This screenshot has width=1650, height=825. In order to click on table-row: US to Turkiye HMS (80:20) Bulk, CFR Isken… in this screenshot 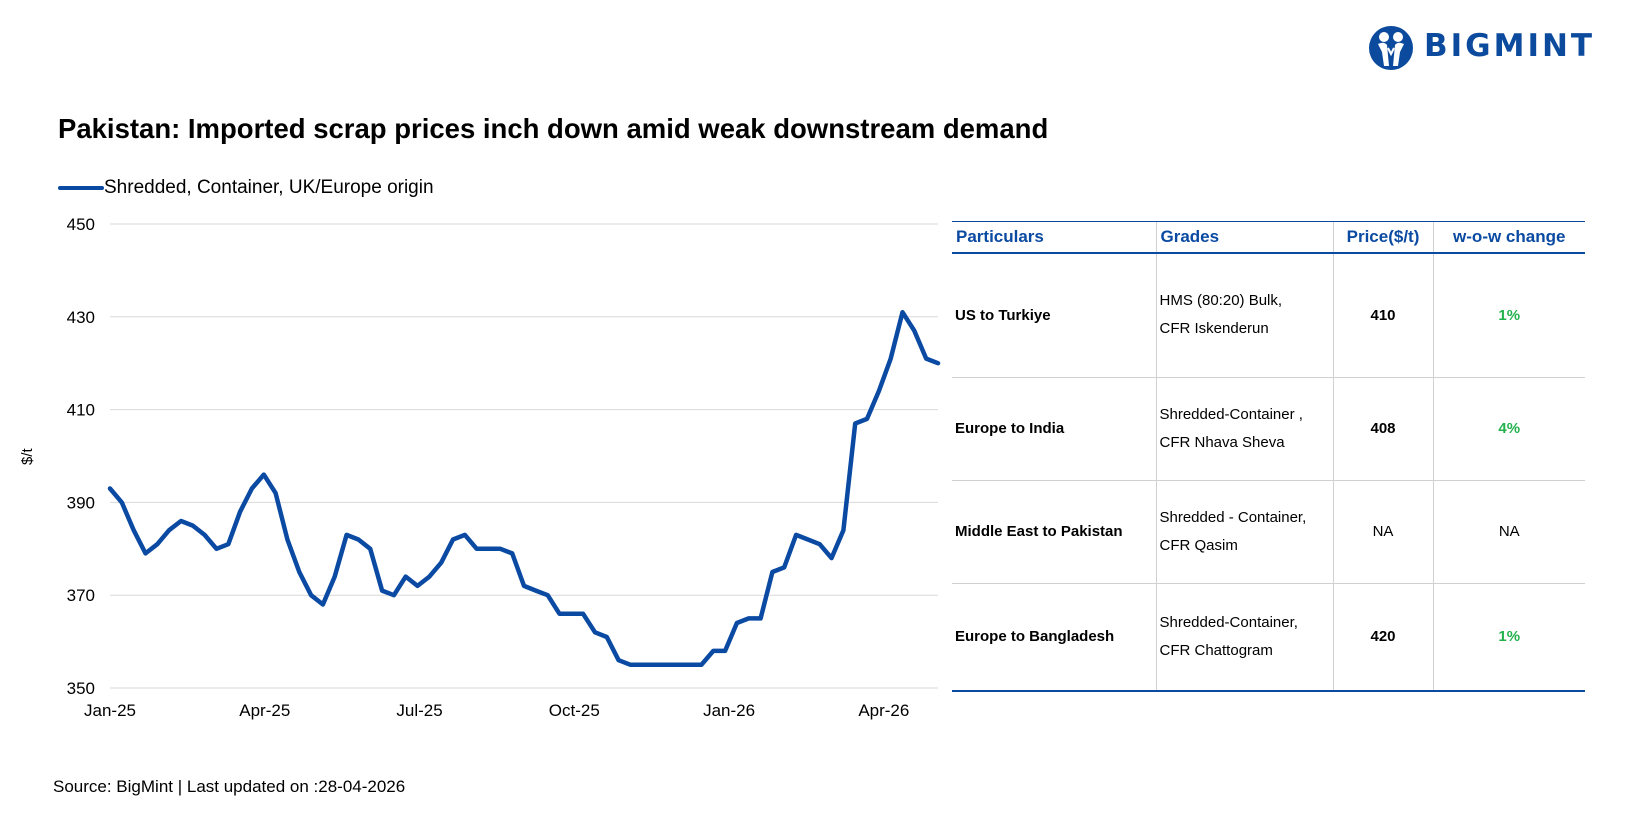, I will do `click(1268, 315)`.